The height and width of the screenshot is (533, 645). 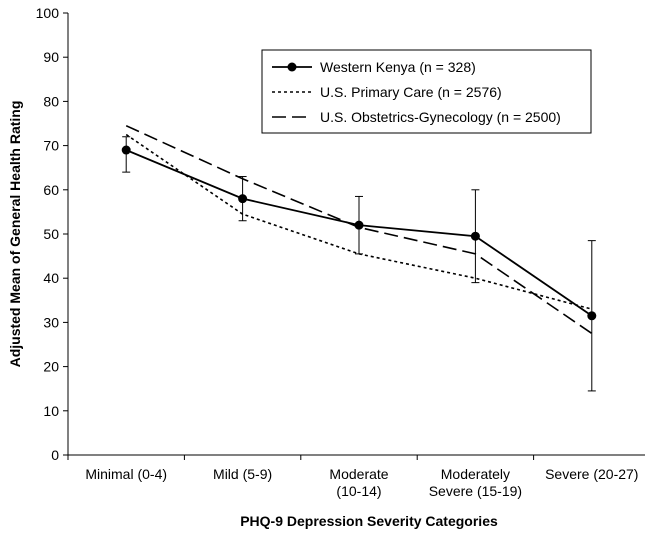 I want to click on x-axis-title: PHQ-9 Depression Severity Categories, so click(x=369, y=521).